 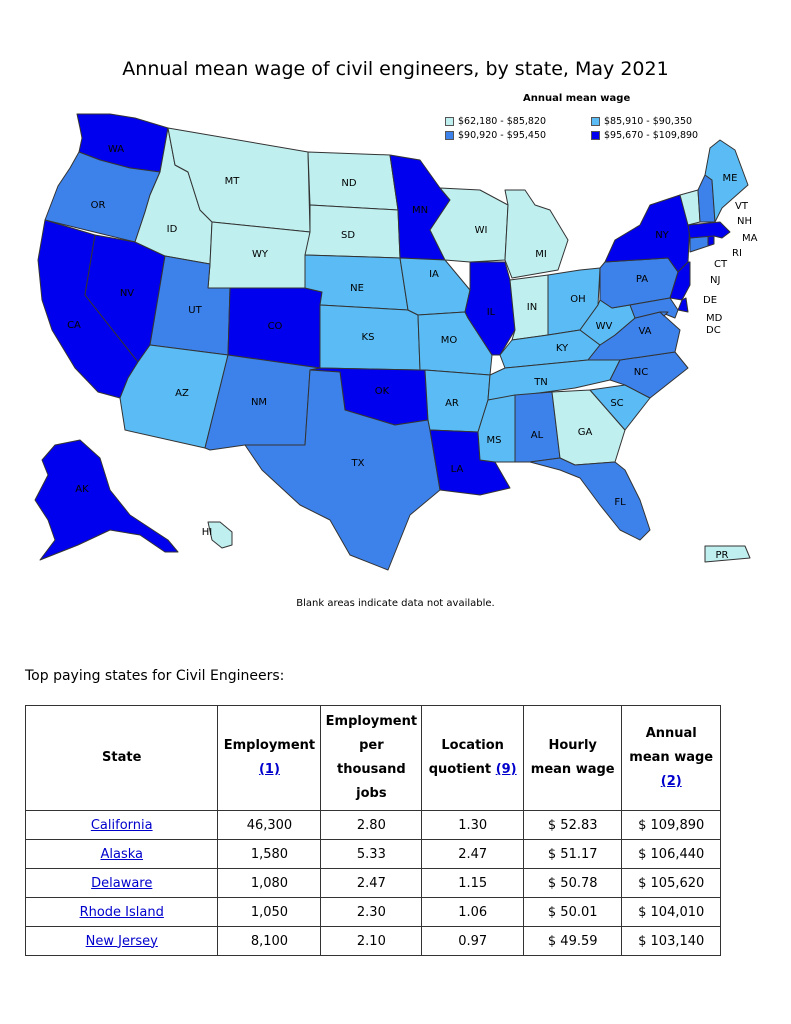 I want to click on cell-per-thousand: 5.33, so click(x=371, y=854).